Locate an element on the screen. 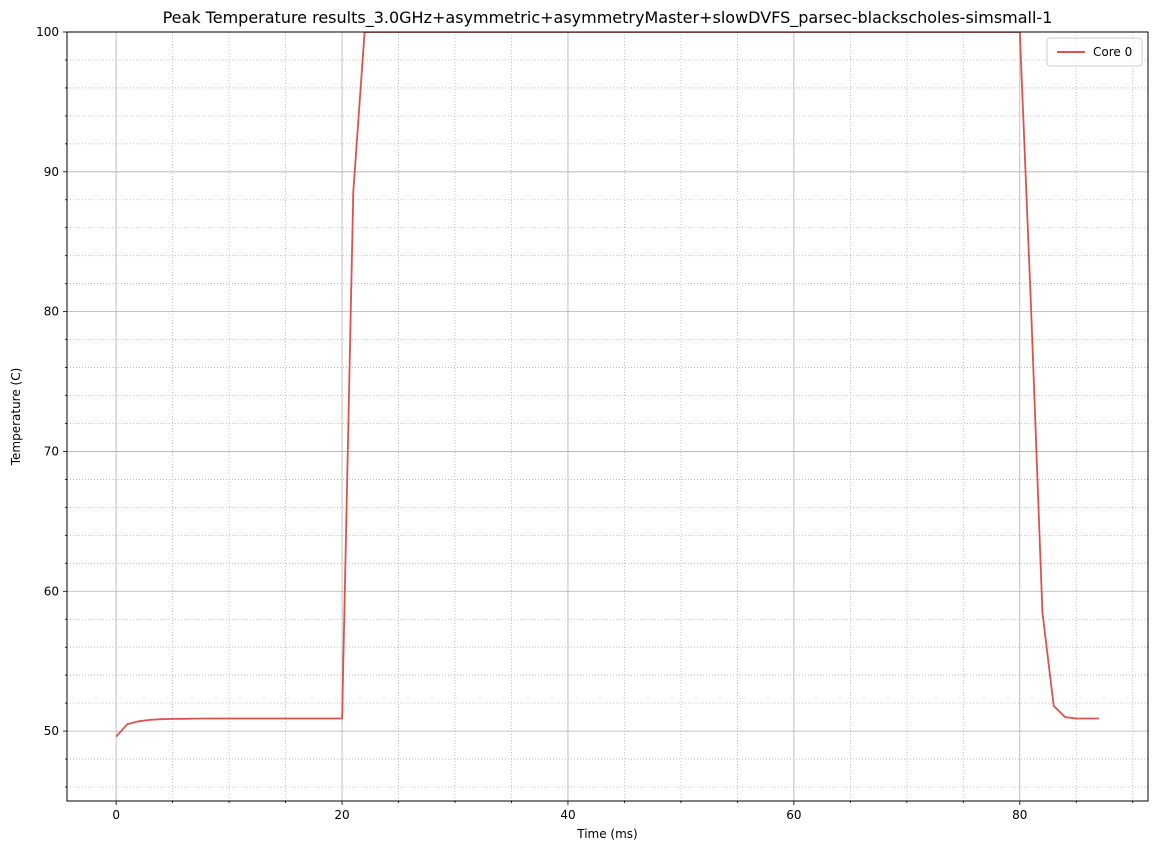 The image size is (1164, 855). y-axis-label: Temperature (C) is located at coordinates (16, 417).